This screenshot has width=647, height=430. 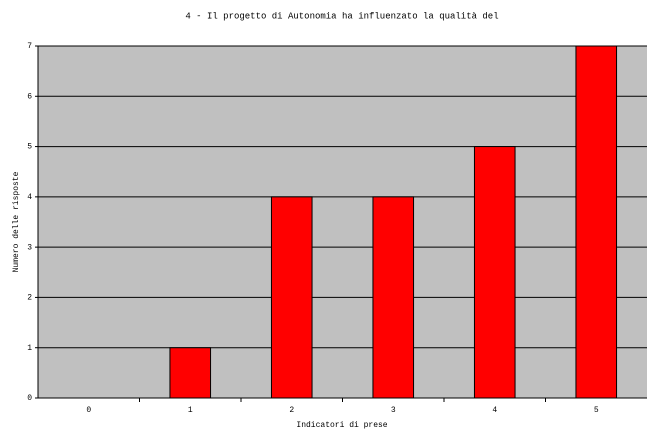 I want to click on x-tick-label: 5, so click(x=596, y=410).